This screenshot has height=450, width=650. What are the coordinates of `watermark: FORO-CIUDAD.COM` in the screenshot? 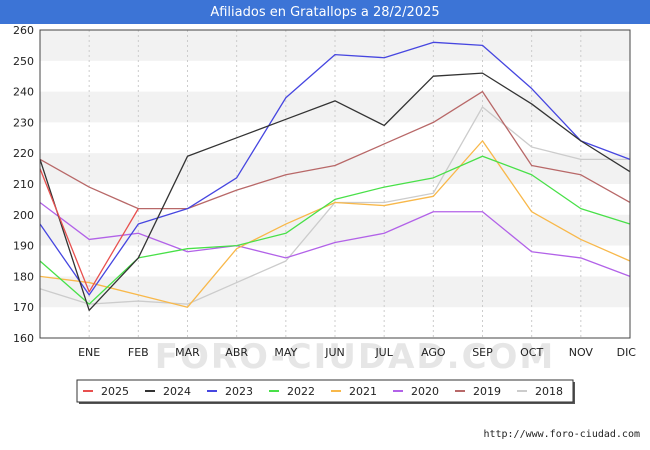 It's located at (355, 357).